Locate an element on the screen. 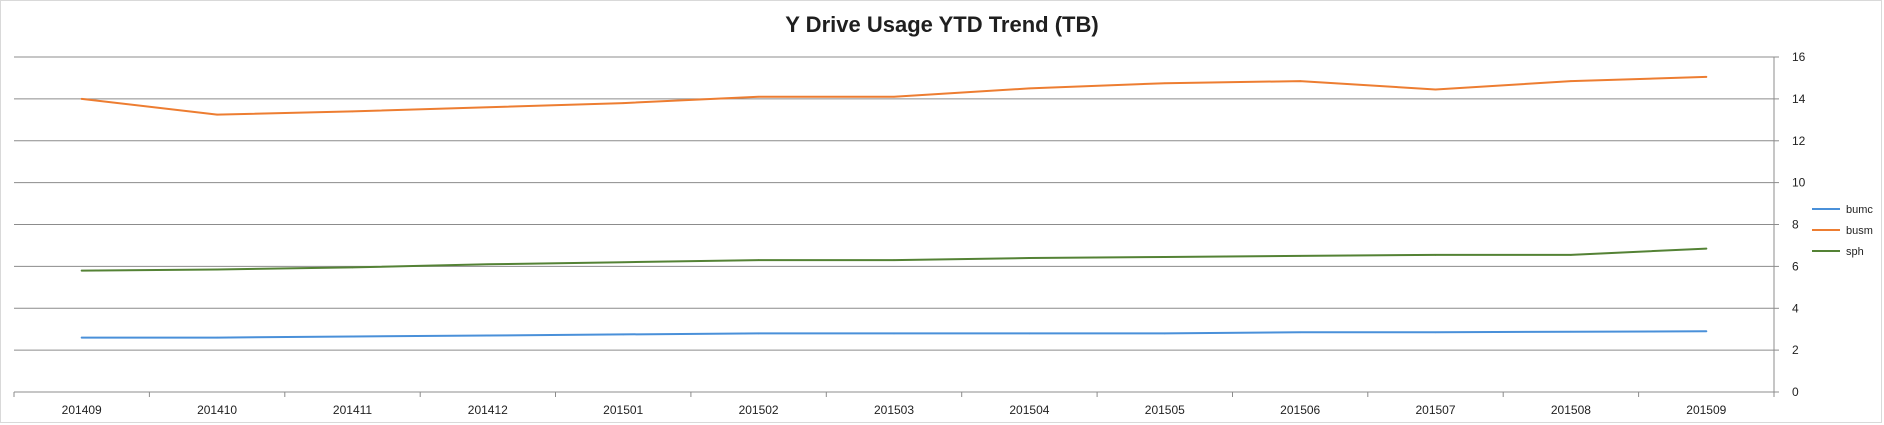 The image size is (1884, 425). x-tick-label: 201412 is located at coordinates (488, 410).